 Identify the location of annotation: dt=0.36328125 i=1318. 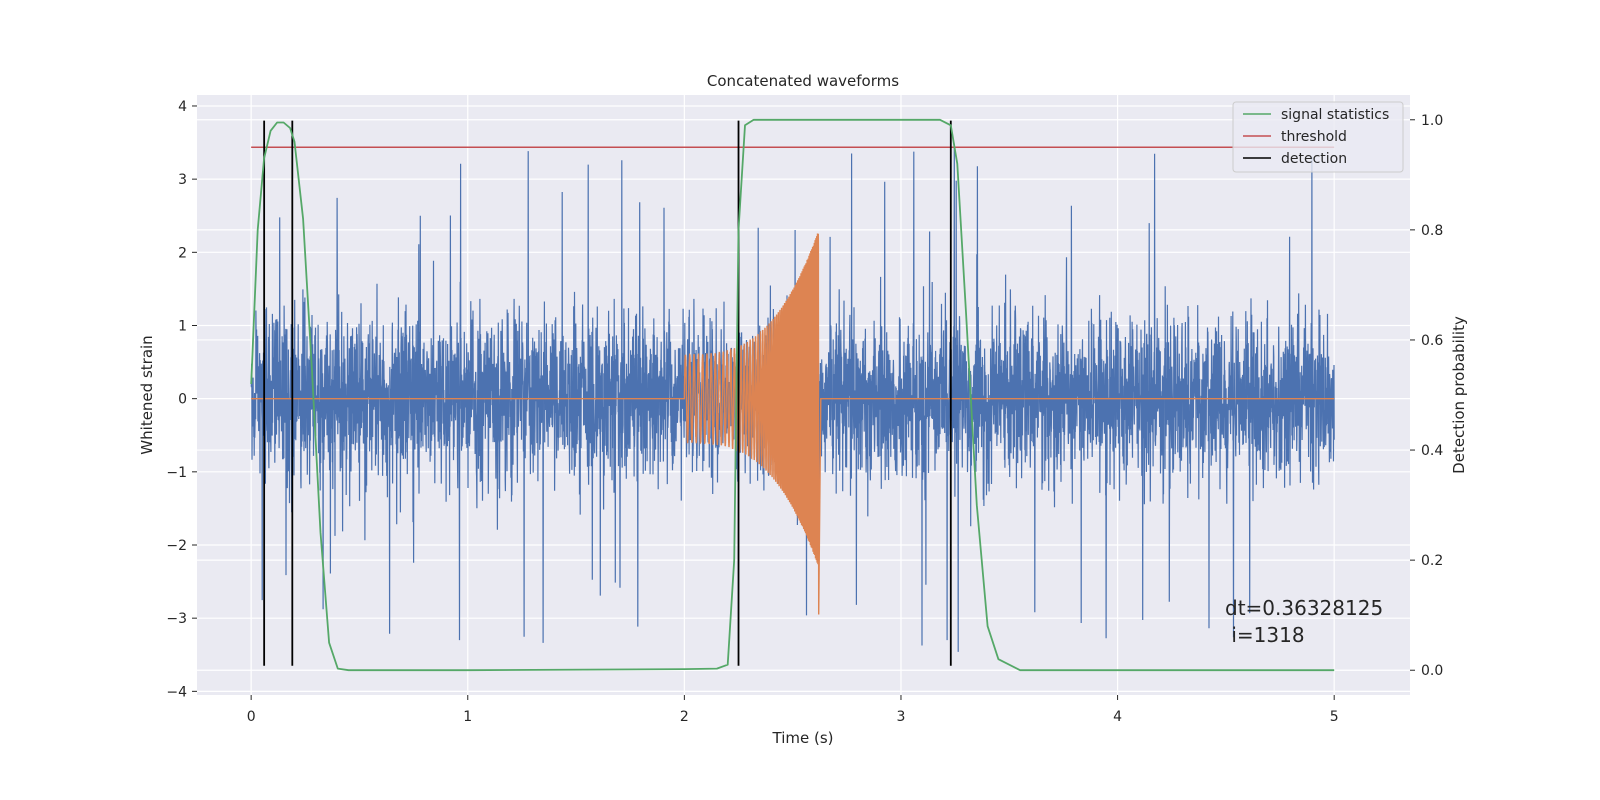
(1304, 621).